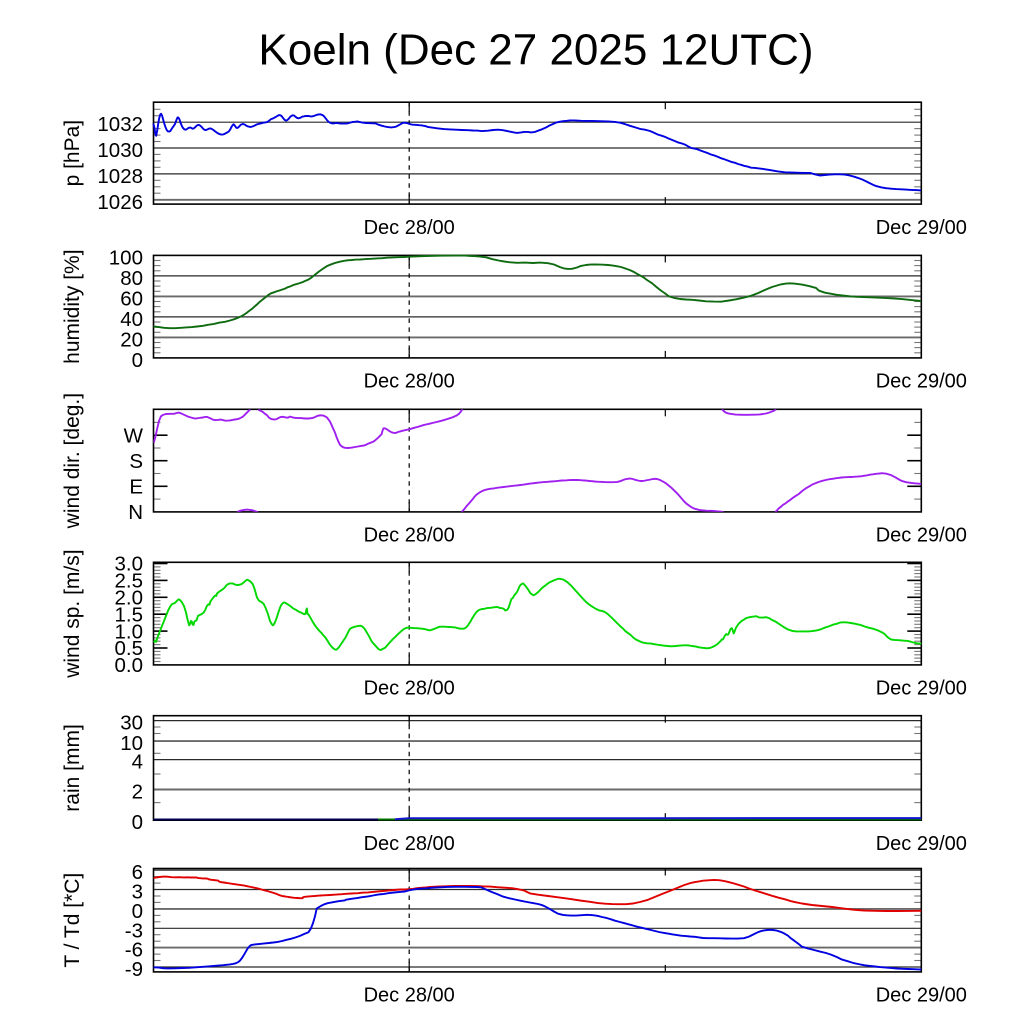 The height and width of the screenshot is (1029, 1024). Describe the element at coordinates (137, 872) in the screenshot. I see `svg-text: 6` at that location.